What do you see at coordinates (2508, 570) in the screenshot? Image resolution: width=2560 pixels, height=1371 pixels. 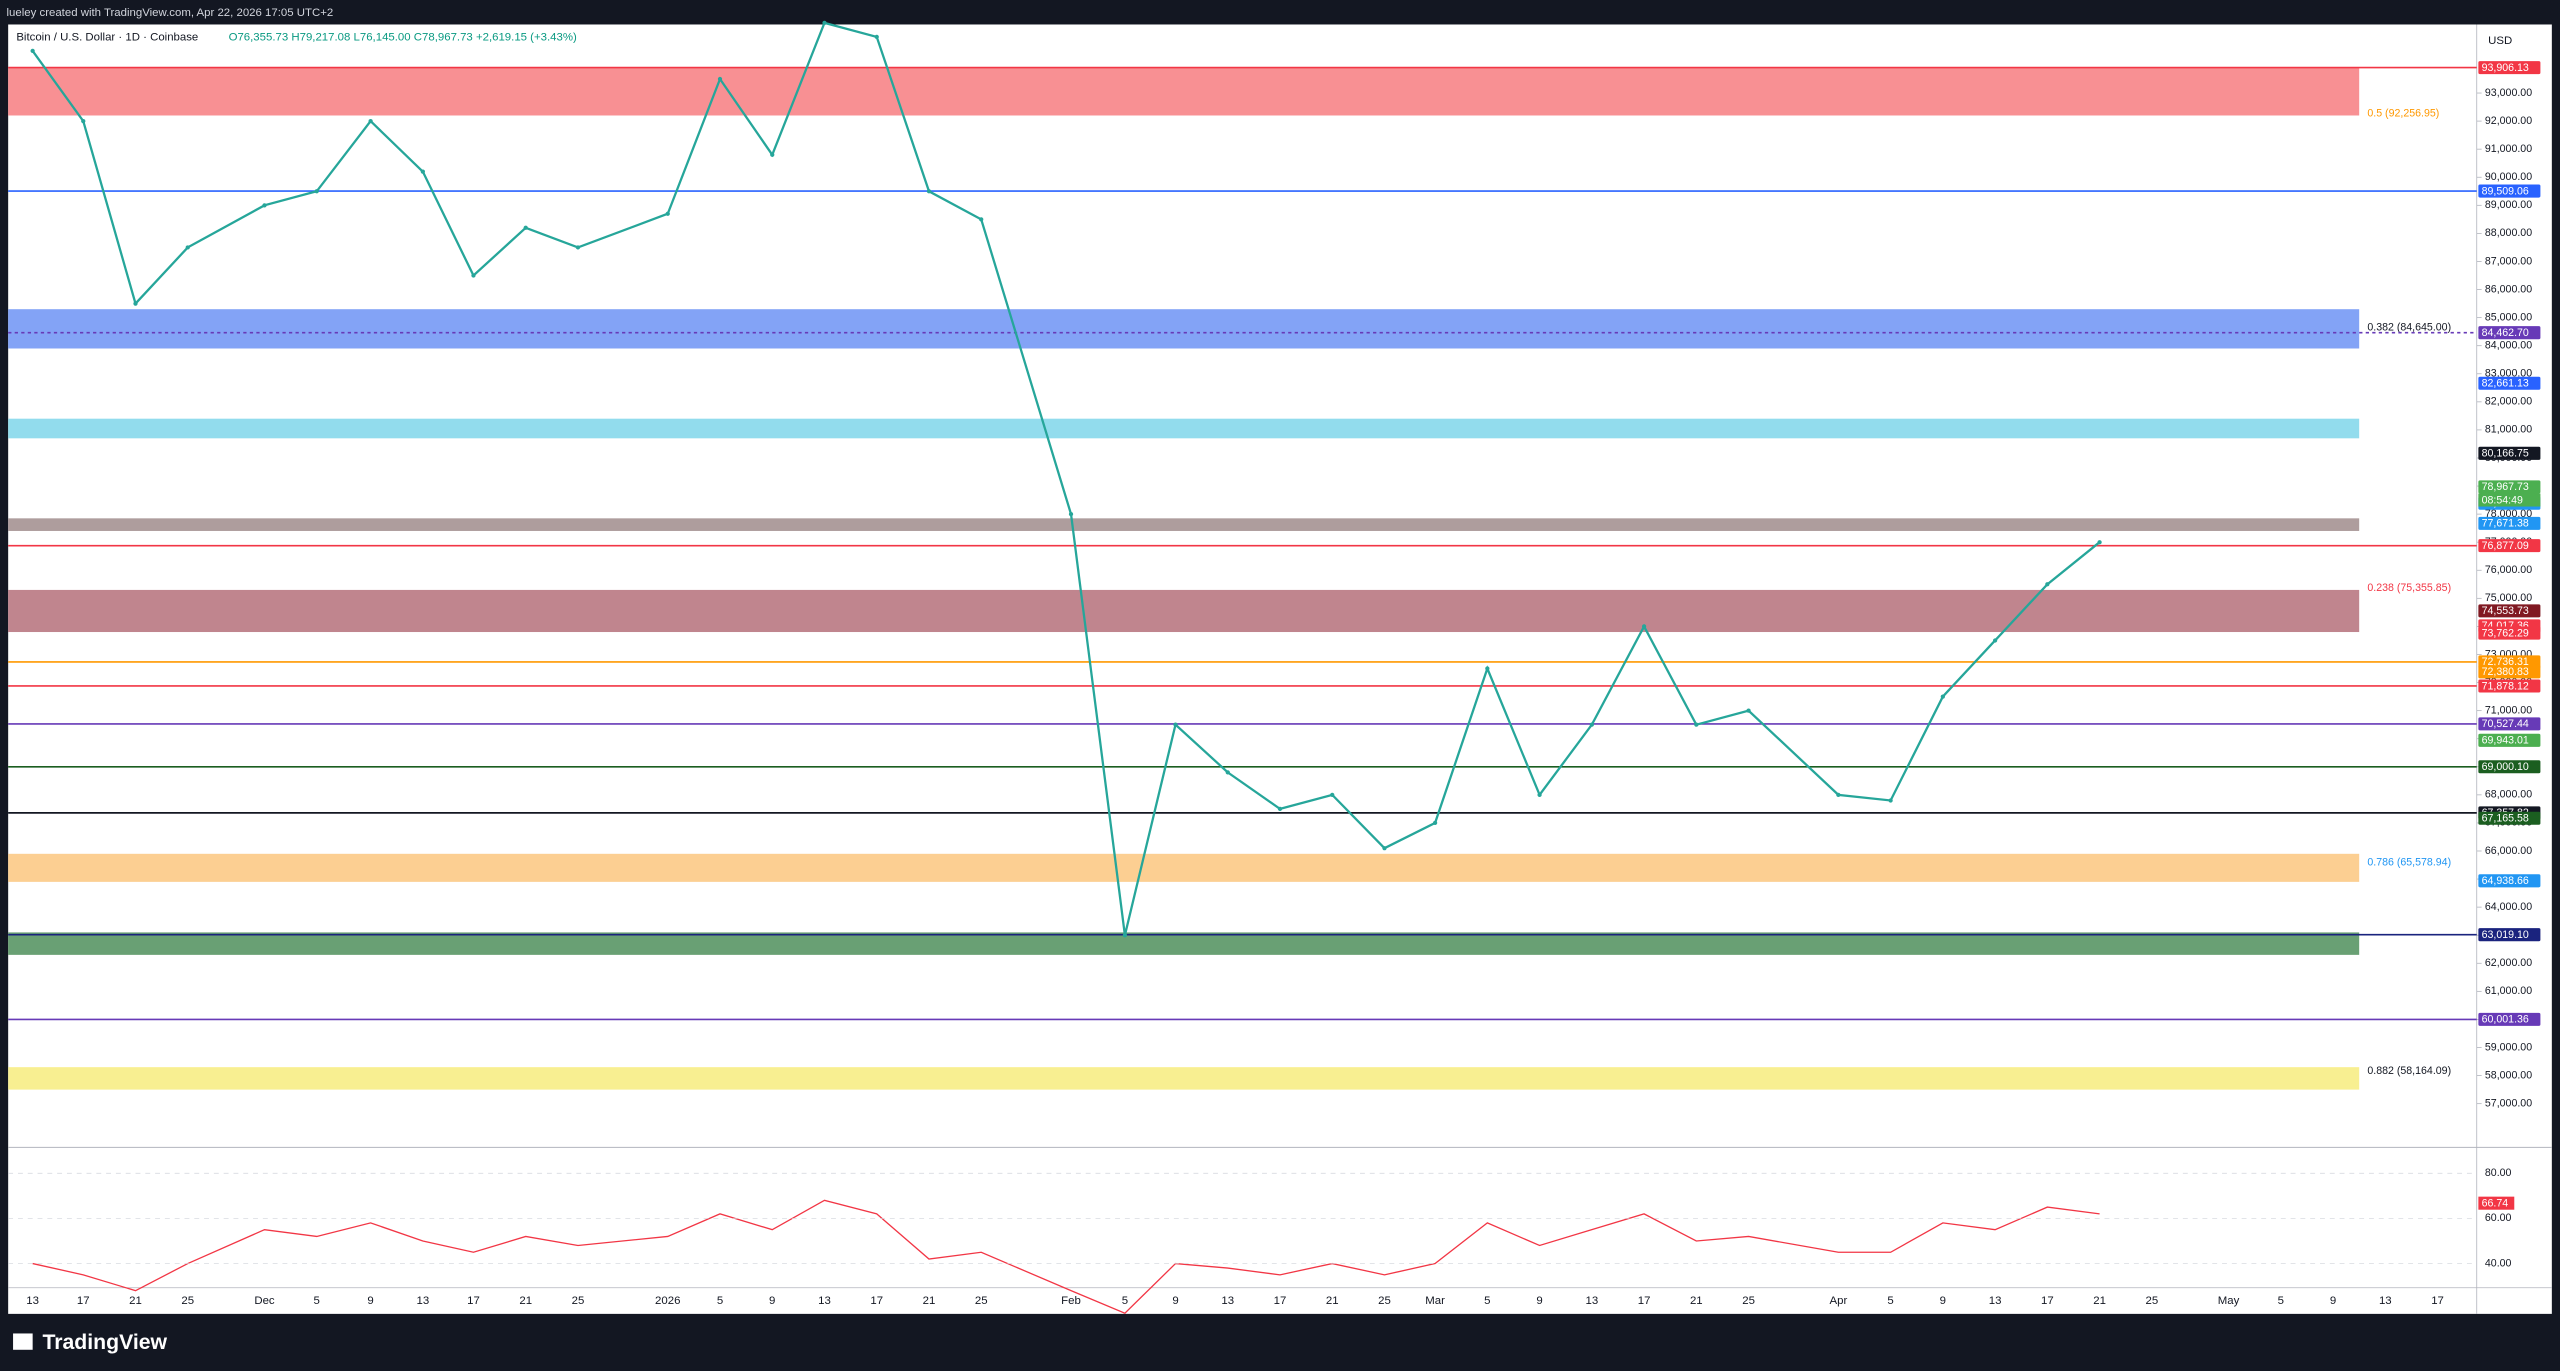 I see `y-tick-label: 76,000.00` at bounding box center [2508, 570].